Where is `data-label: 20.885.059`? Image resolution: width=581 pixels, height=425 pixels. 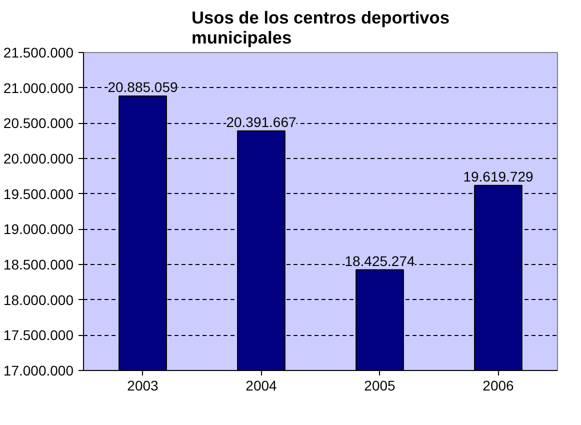 data-label: 20.885.059 is located at coordinates (143, 86).